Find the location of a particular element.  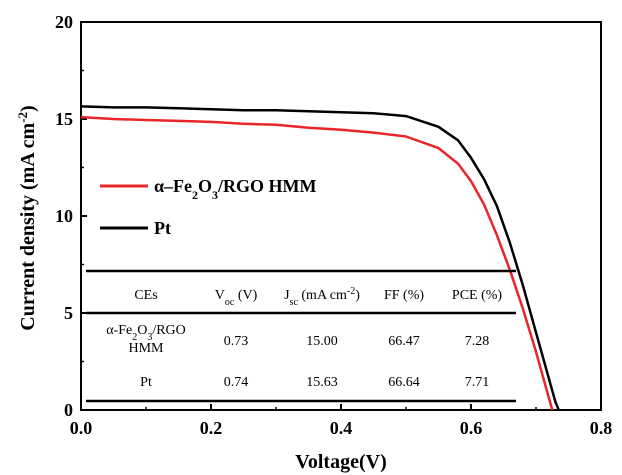

x-tick-label: 0.8 is located at coordinates (601, 428).